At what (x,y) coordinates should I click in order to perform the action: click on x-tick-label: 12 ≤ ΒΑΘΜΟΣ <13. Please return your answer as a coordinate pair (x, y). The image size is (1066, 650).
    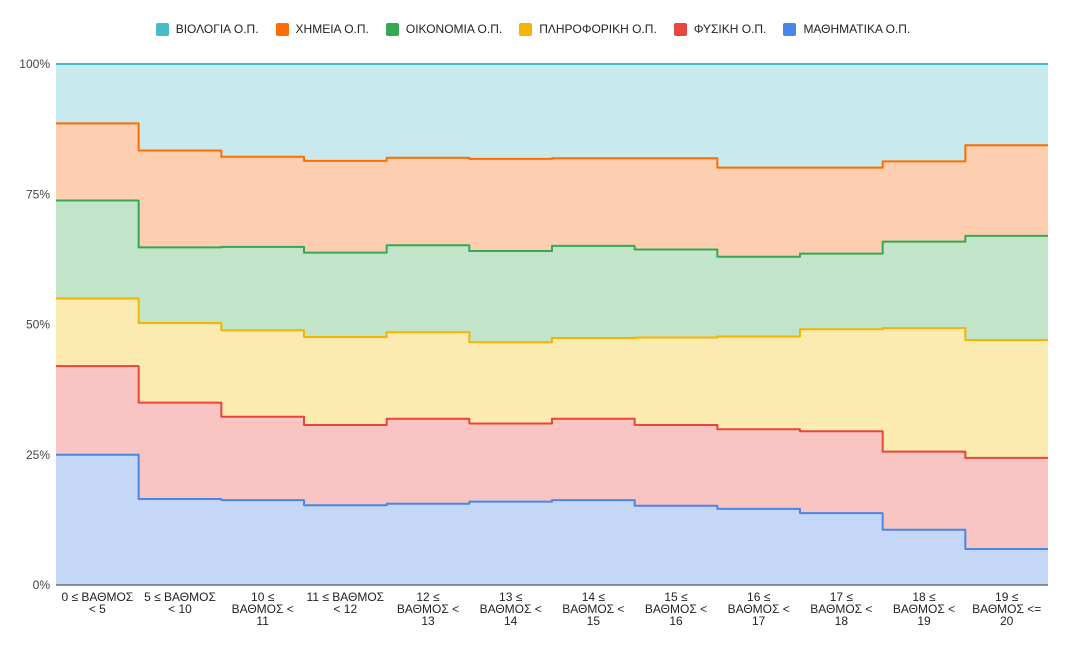
    Looking at the image, I should click on (428, 609).